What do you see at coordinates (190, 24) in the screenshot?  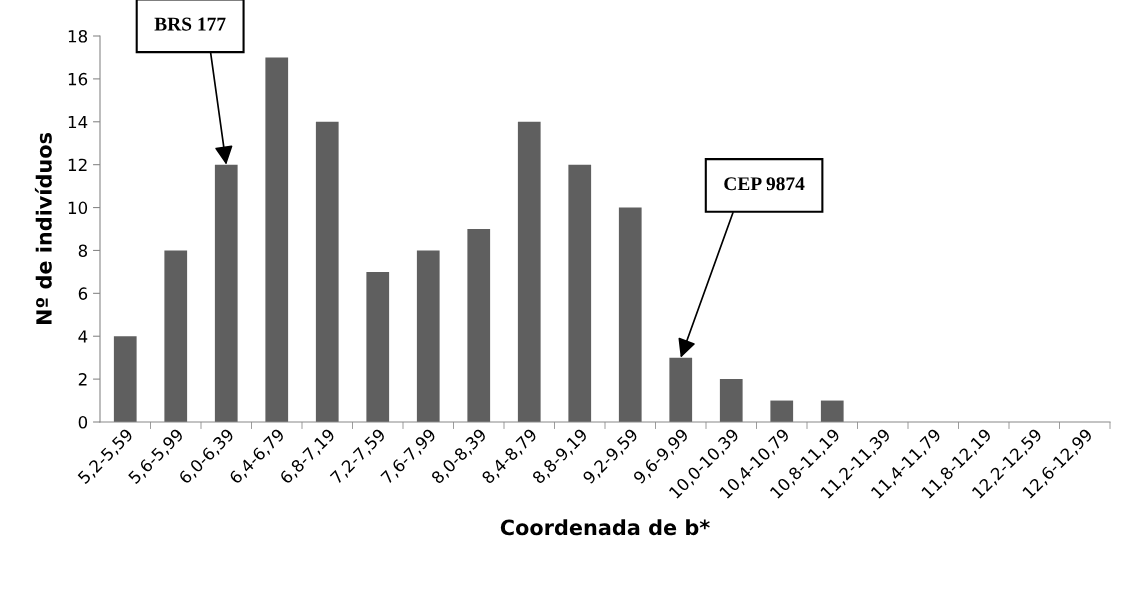 I see `annotation: BRS 177` at bounding box center [190, 24].